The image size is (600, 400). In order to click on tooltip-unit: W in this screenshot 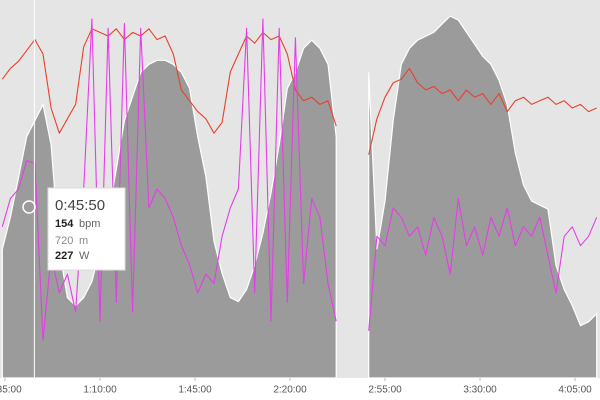, I will do `click(84, 256)`.